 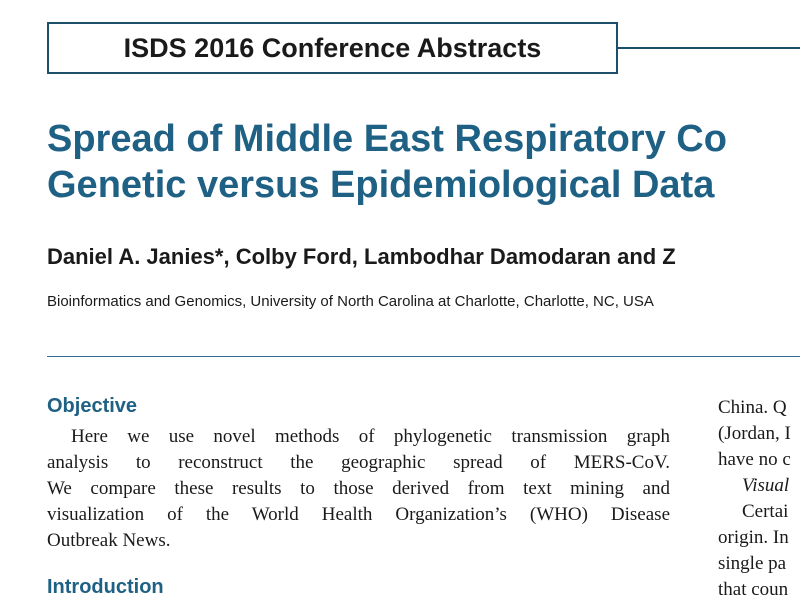 I want to click on right-column-line: (Jordan, I, so click(x=754, y=433).